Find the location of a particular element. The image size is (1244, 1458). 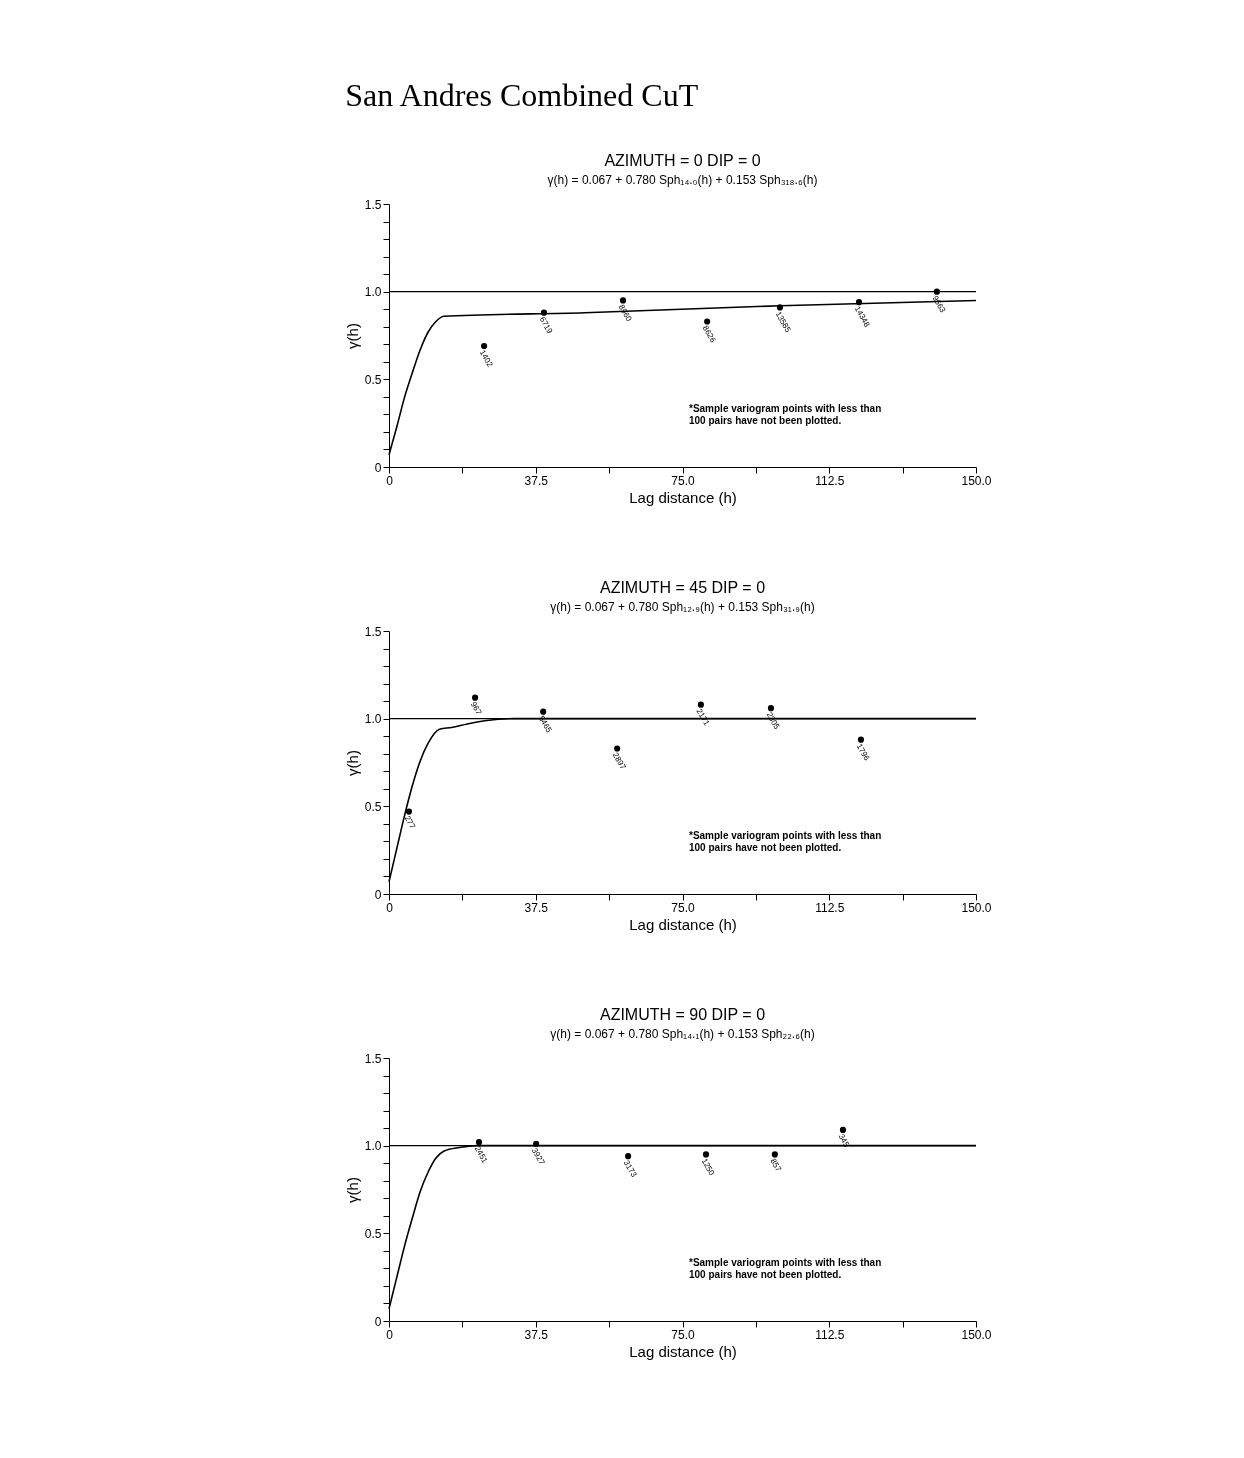

annotation: 345 is located at coordinates (844, 1141).